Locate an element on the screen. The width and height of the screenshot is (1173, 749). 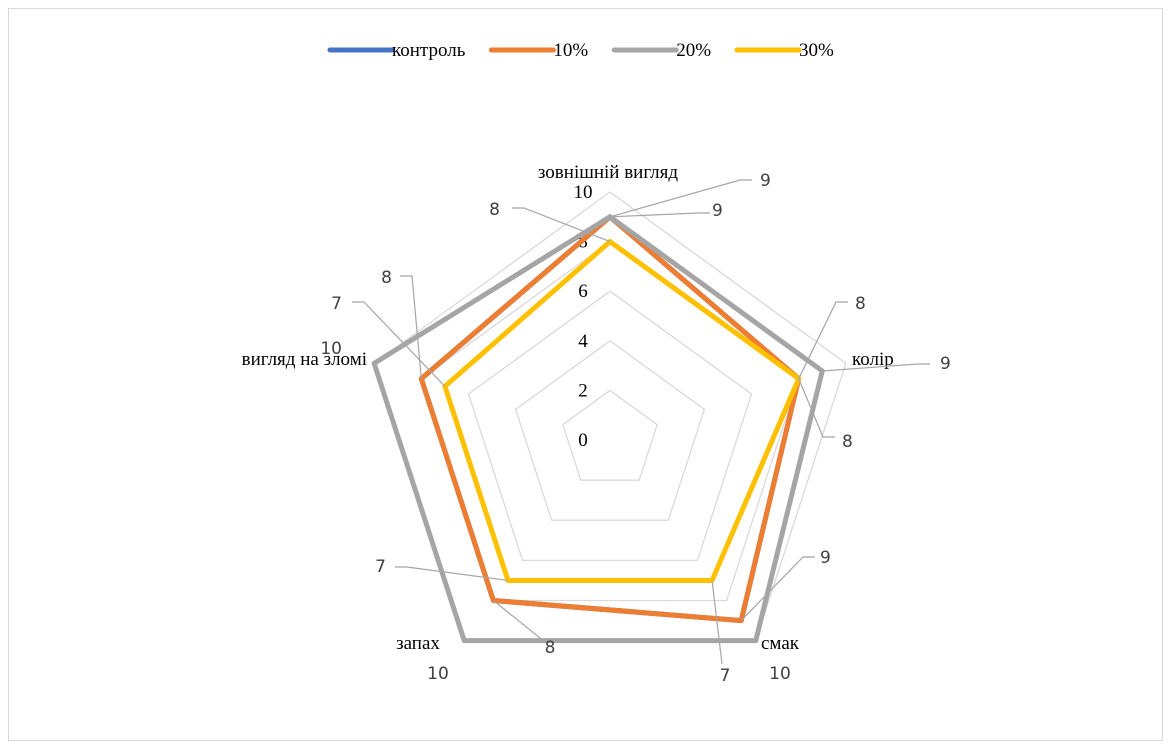
data-label-s0-3: 8 is located at coordinates (550, 648).